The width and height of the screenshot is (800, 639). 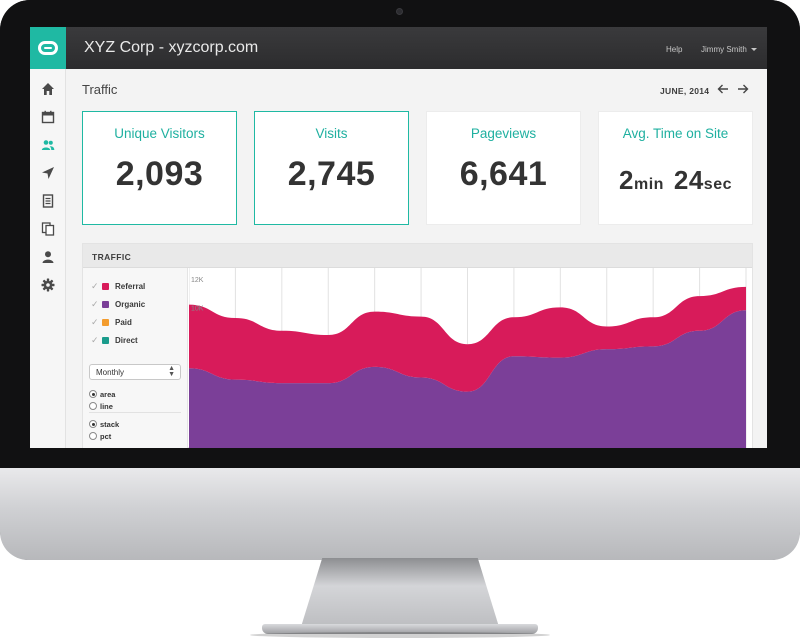 I want to click on sidebar-item-settings, so click(x=48, y=285).